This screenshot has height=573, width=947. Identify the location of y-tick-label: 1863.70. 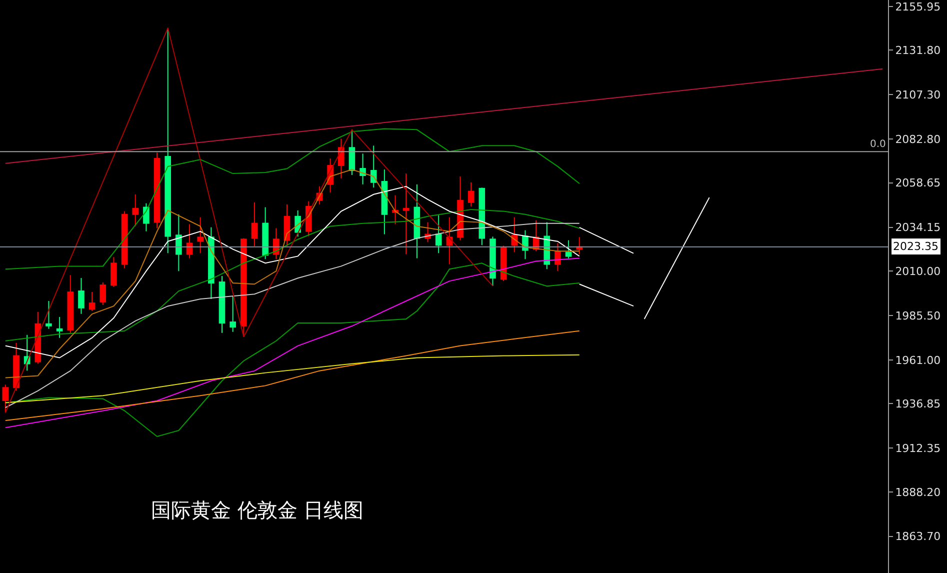
(918, 537).